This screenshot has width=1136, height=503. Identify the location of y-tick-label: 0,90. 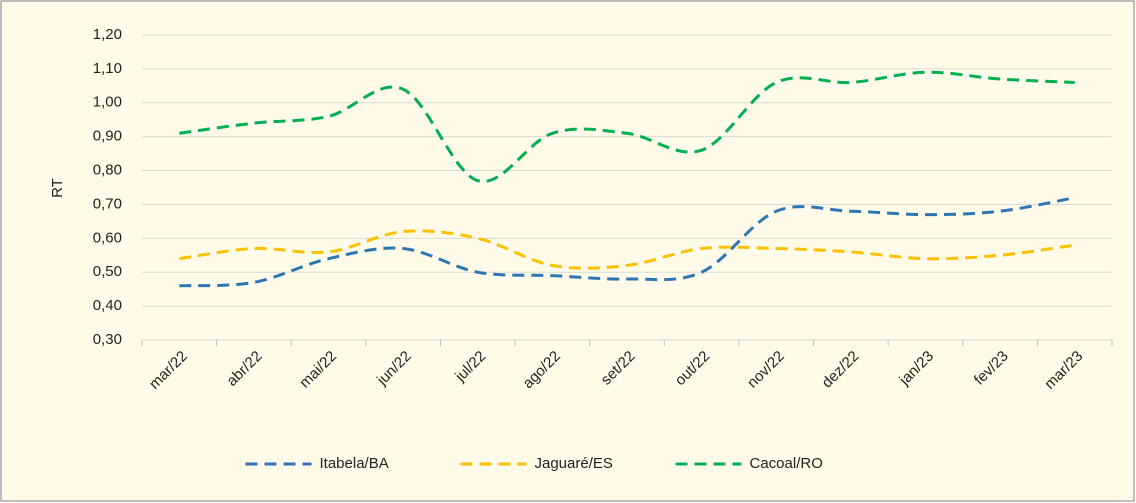
(107, 136).